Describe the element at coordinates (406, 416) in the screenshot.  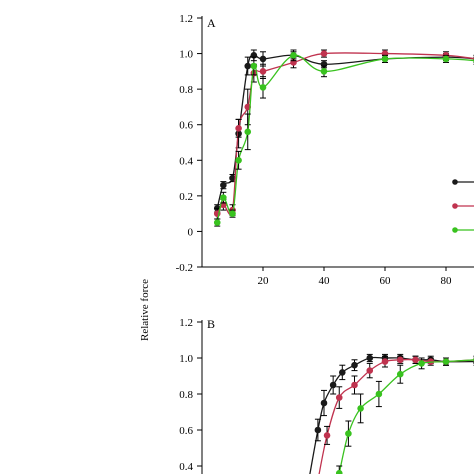
I see `series-green-line` at that location.